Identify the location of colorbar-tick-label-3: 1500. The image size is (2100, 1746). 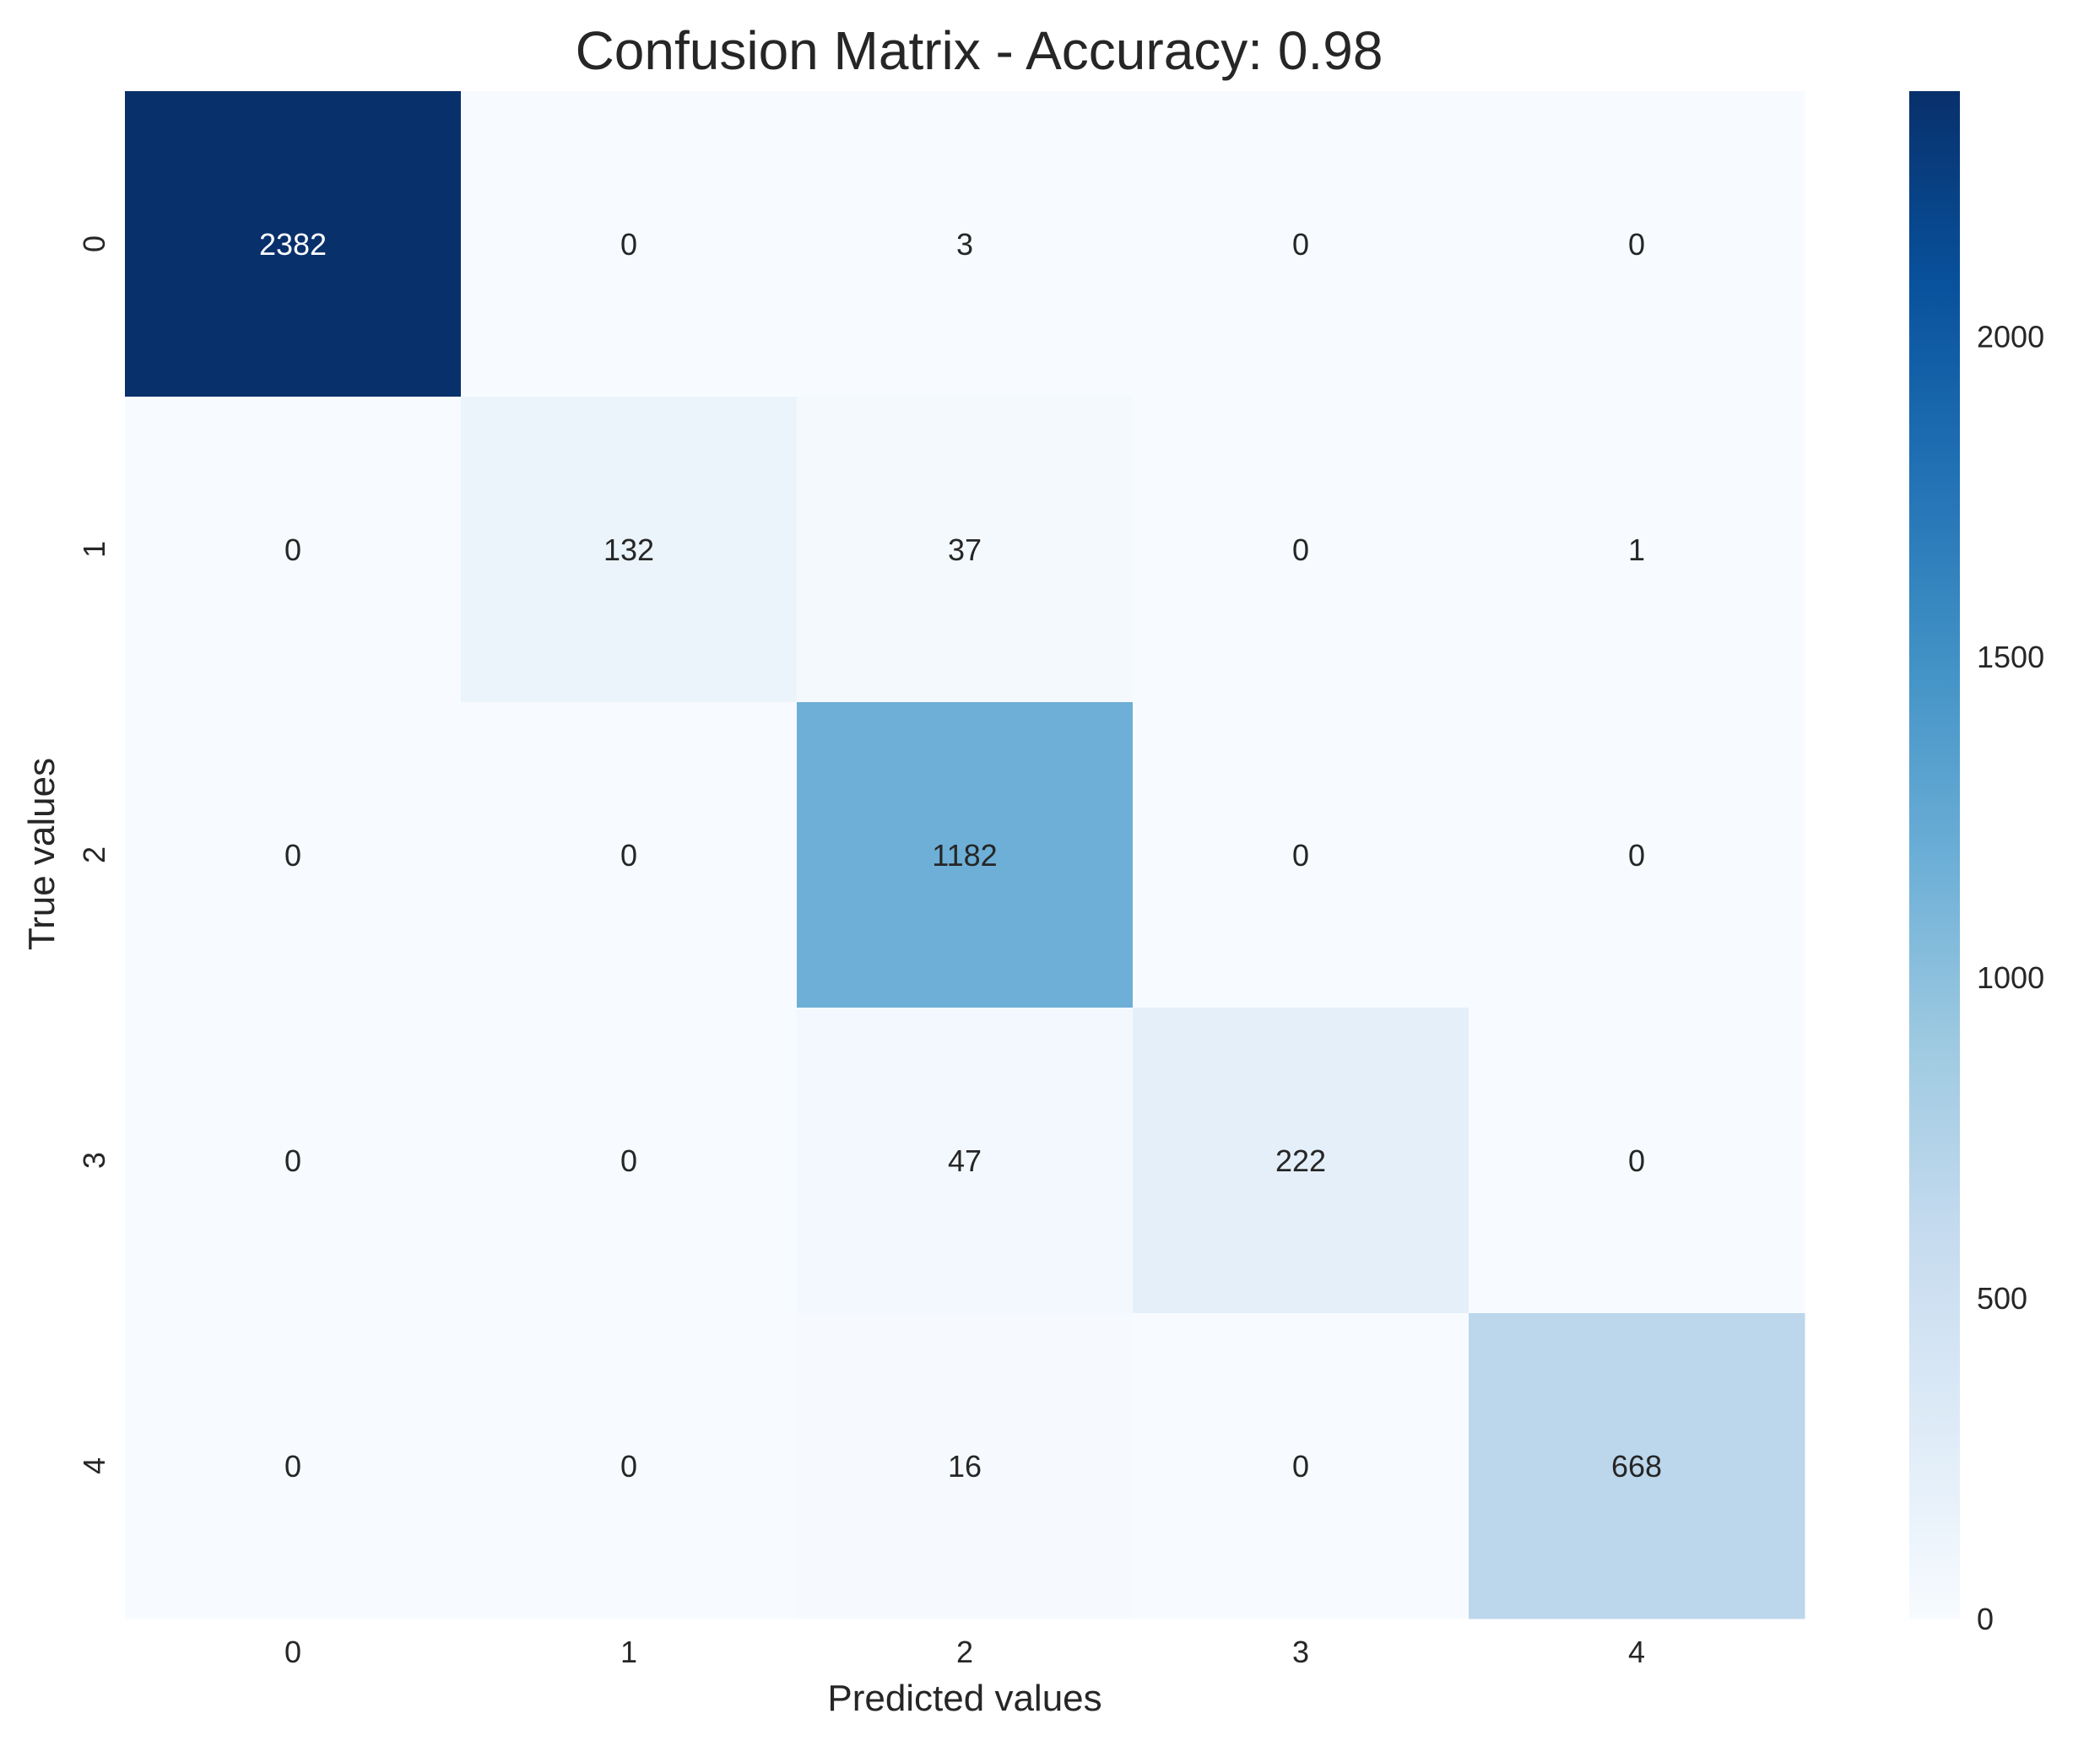
(2010, 657).